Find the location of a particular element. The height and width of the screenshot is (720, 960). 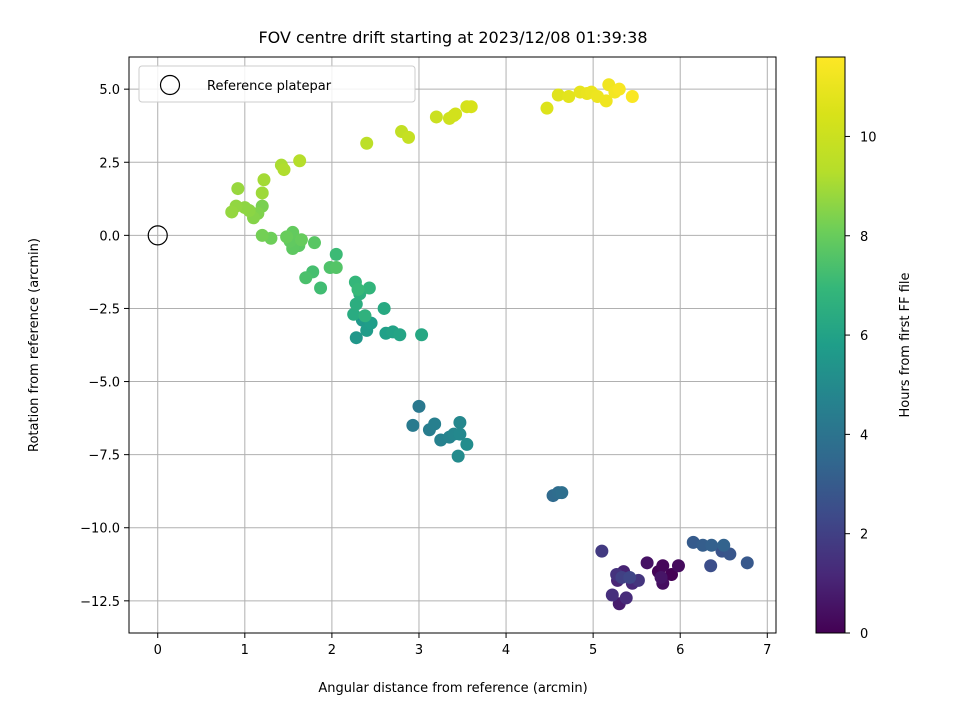

x-axis-ticks: 0 1 2 3 4 5 6 7 is located at coordinates (462, 645).